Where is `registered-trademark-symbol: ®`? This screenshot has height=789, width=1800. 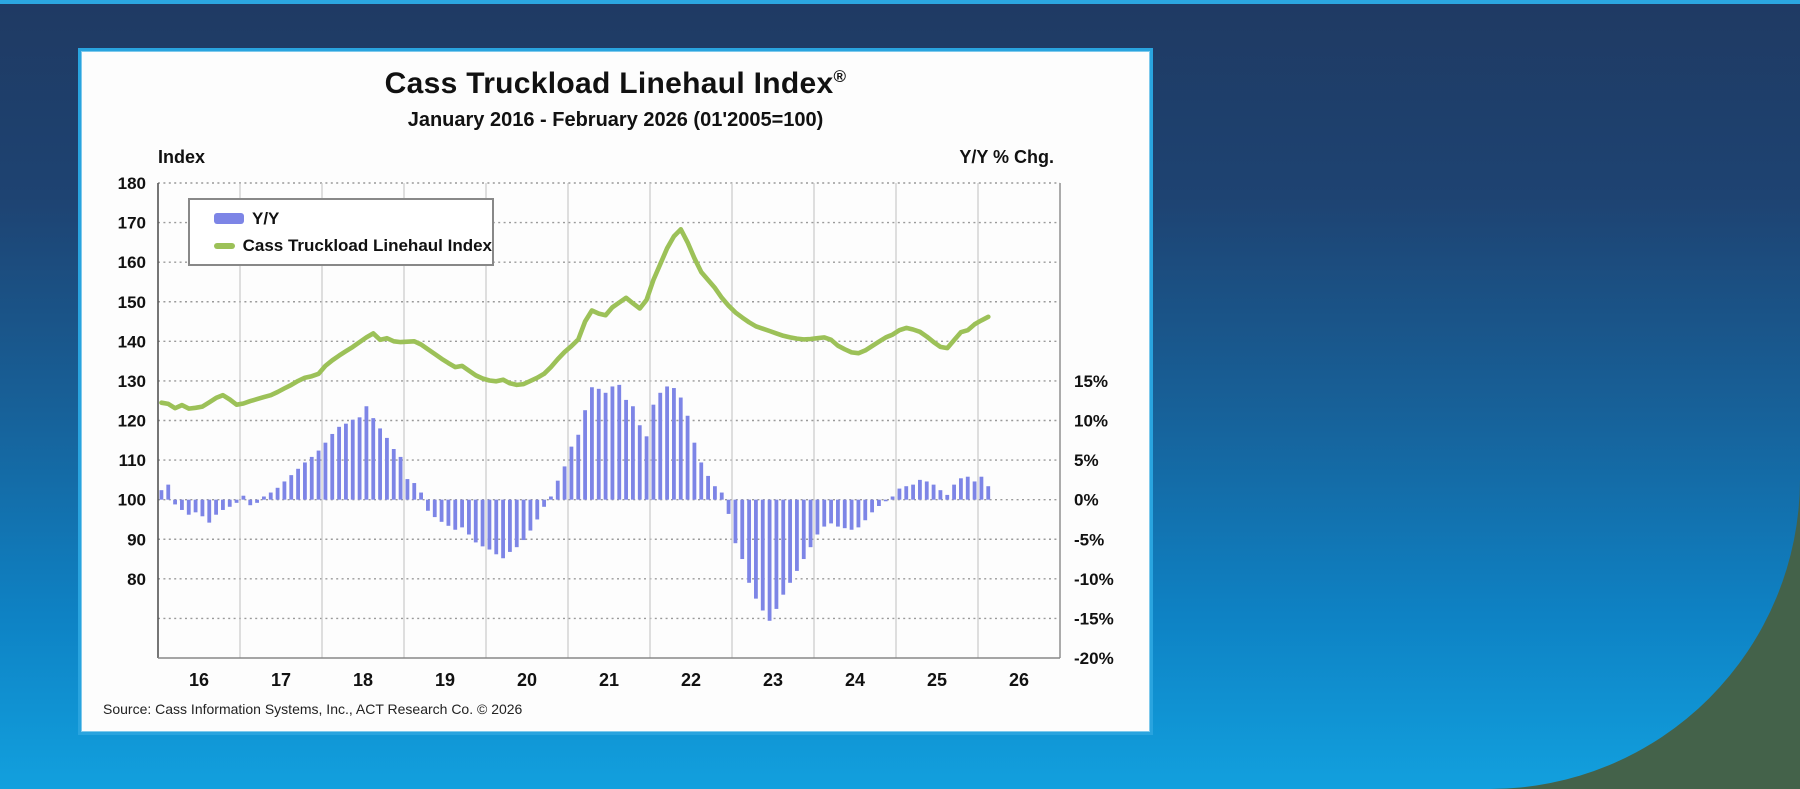
registered-trademark-symbol: ® is located at coordinates (840, 76).